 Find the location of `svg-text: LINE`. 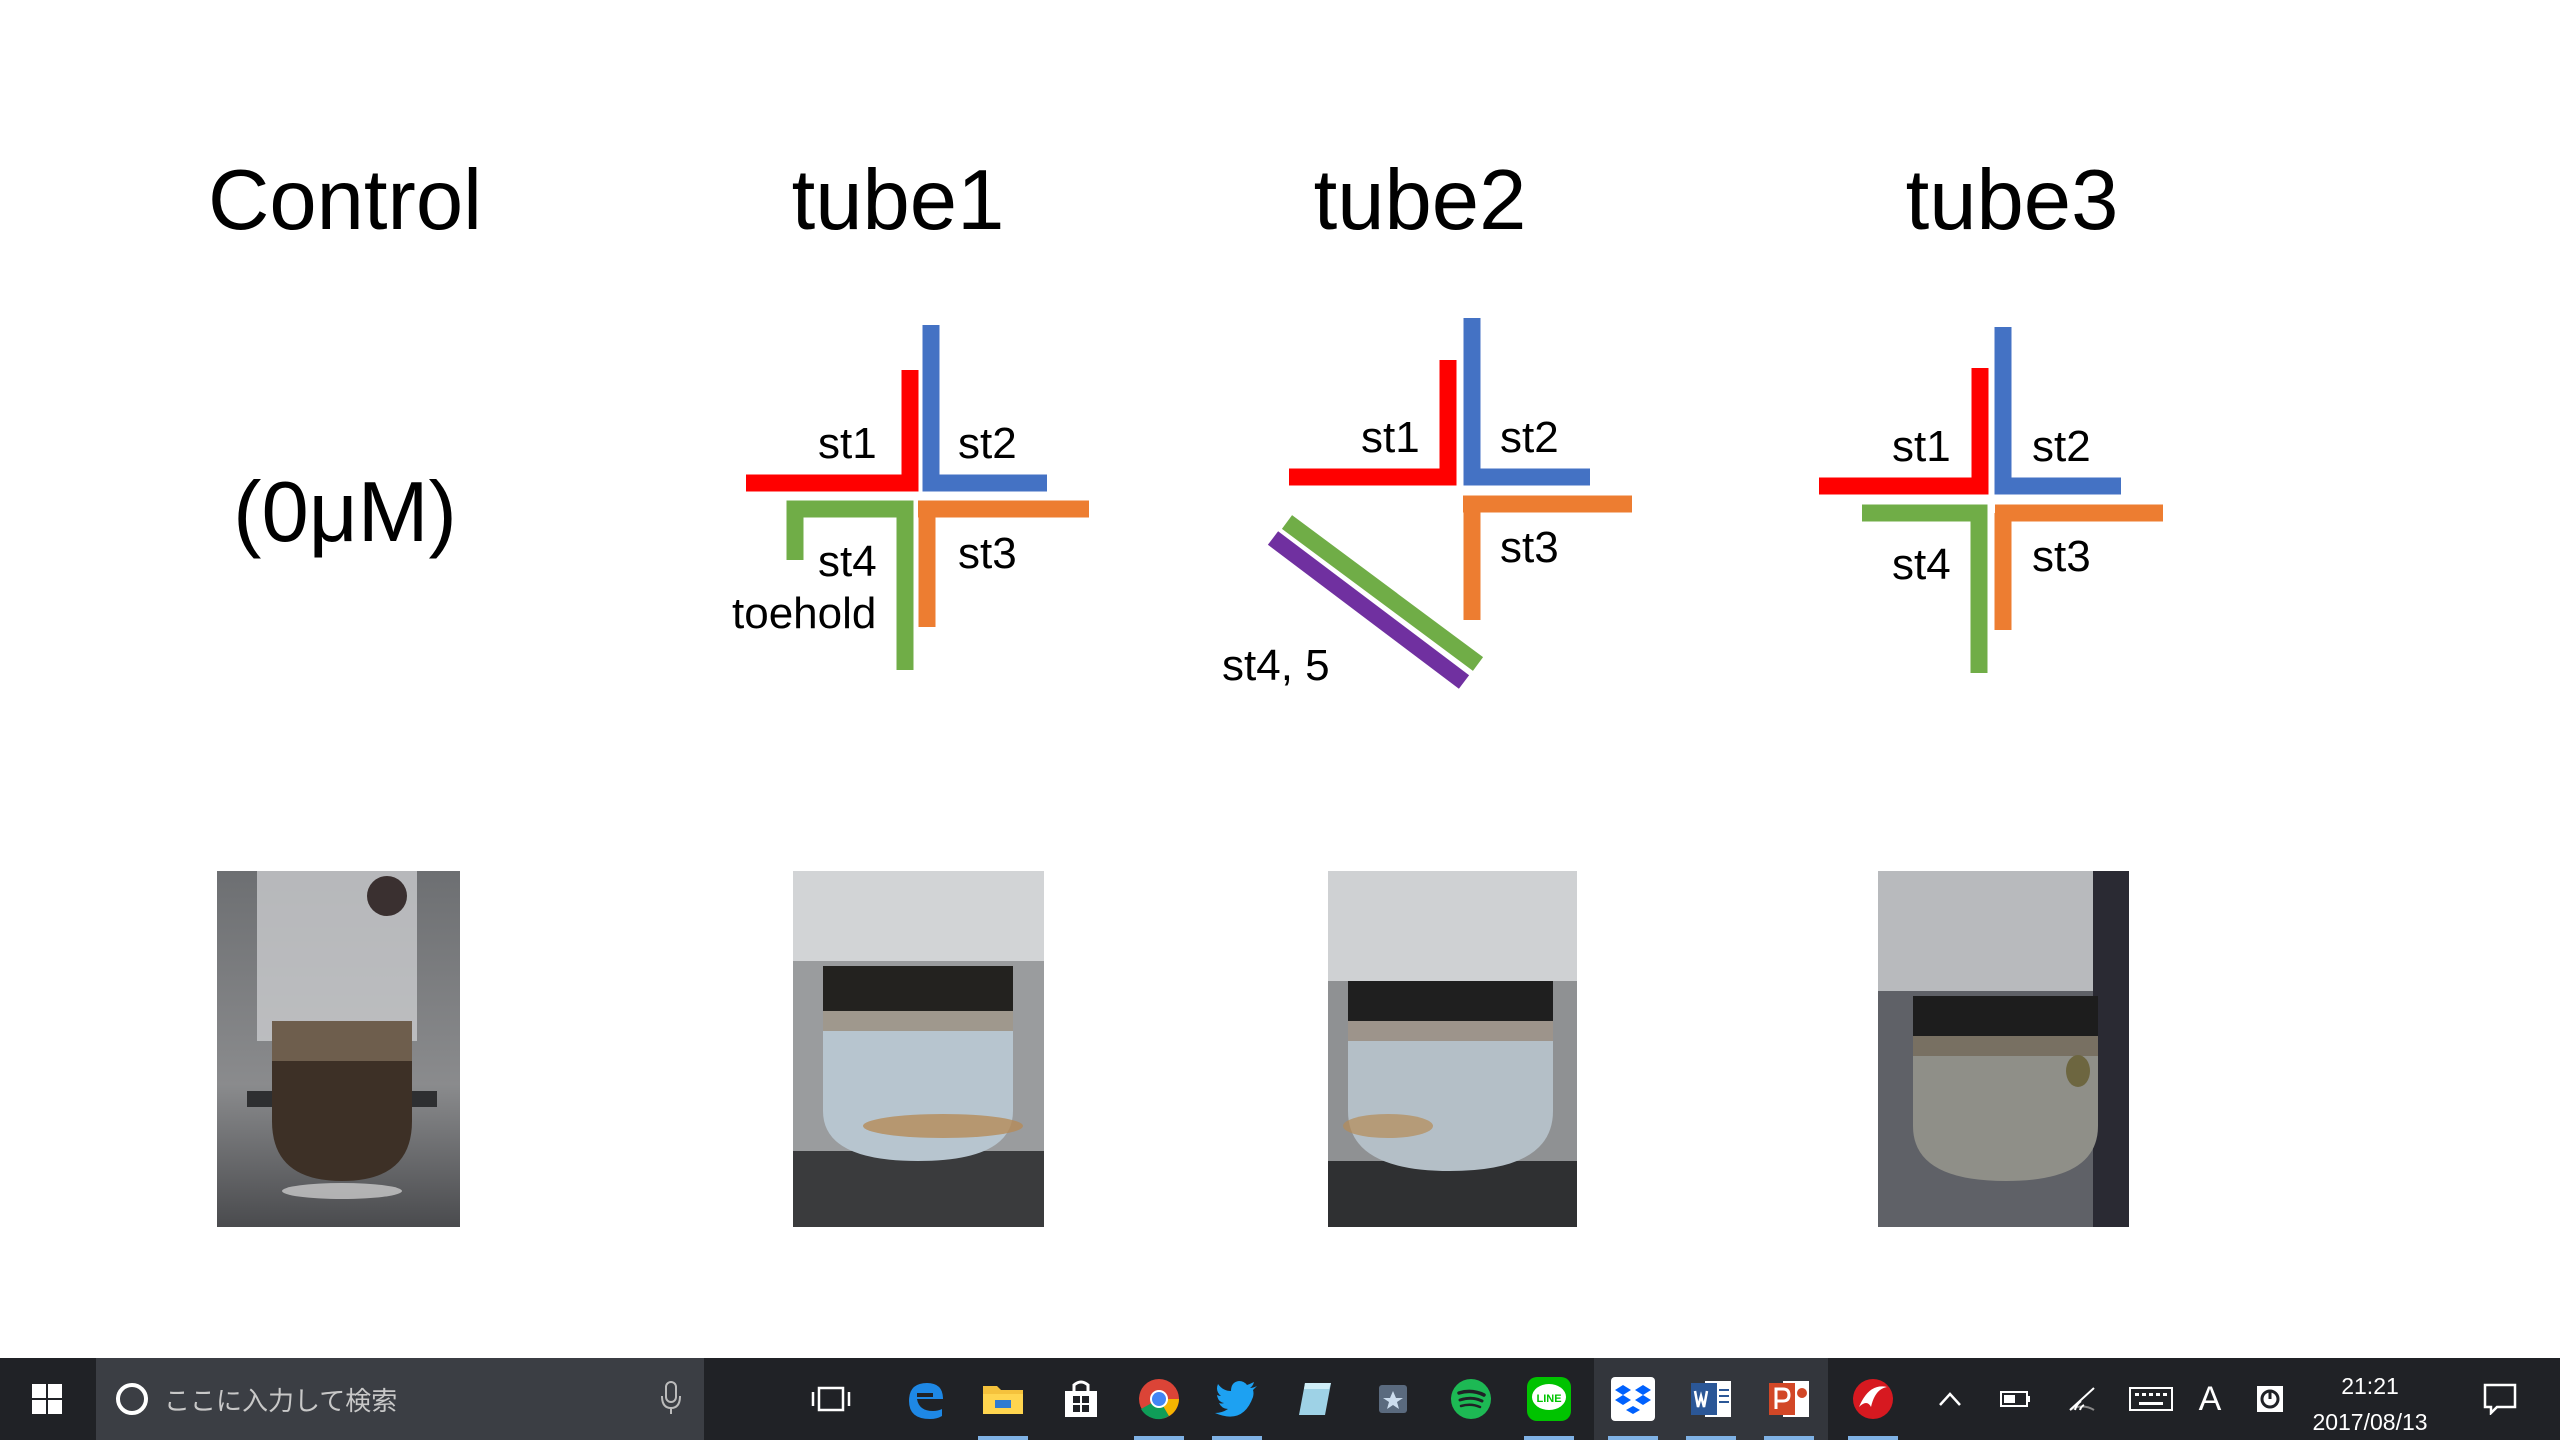

svg-text: LINE is located at coordinates (1548, 1399).